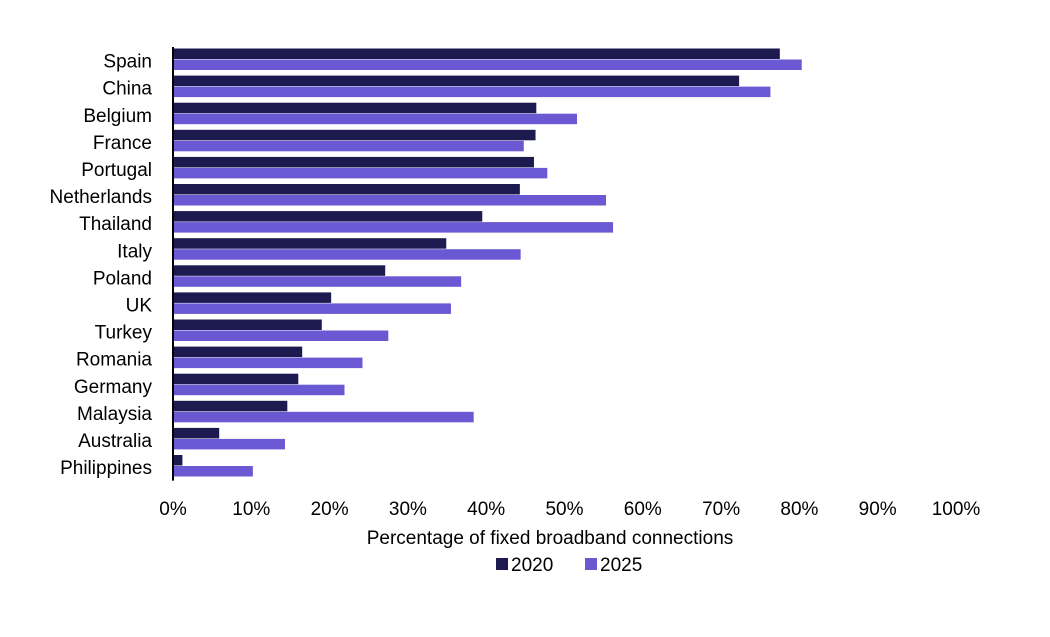 This screenshot has height=637, width=1050. What do you see at coordinates (591, 564) in the screenshot?
I see `legend-swatch-2025` at bounding box center [591, 564].